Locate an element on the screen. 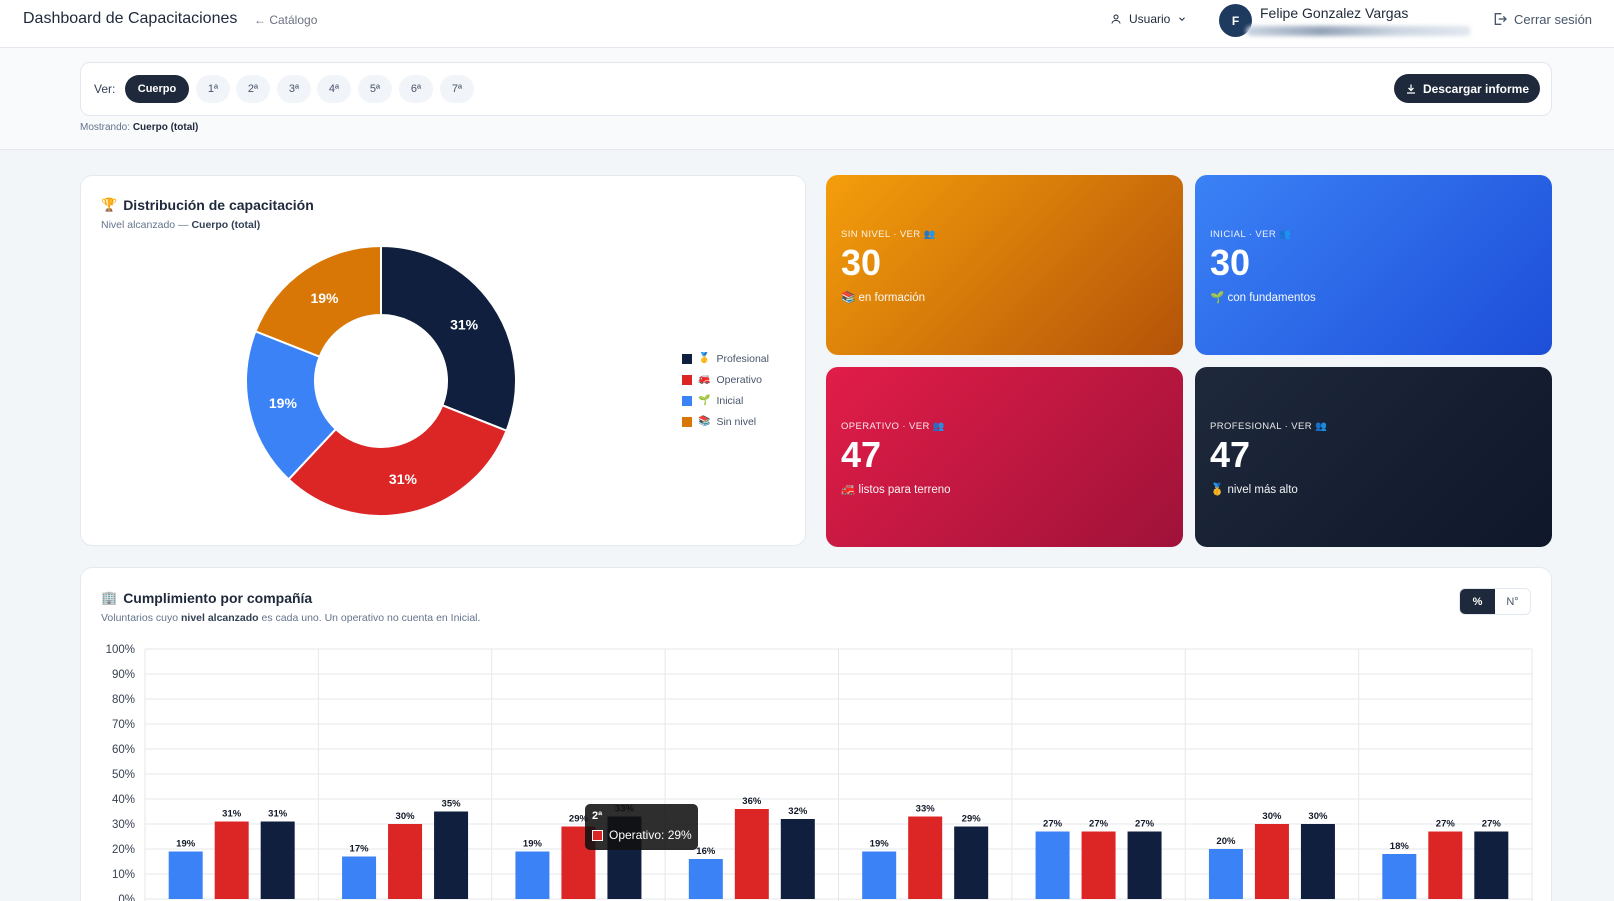 Image resolution: width=1614 pixels, height=901 pixels. toggle-percent: % is located at coordinates (1477, 601).